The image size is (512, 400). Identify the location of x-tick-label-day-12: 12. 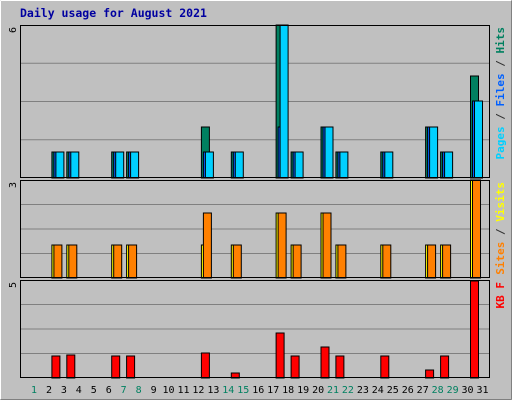
(198, 390).